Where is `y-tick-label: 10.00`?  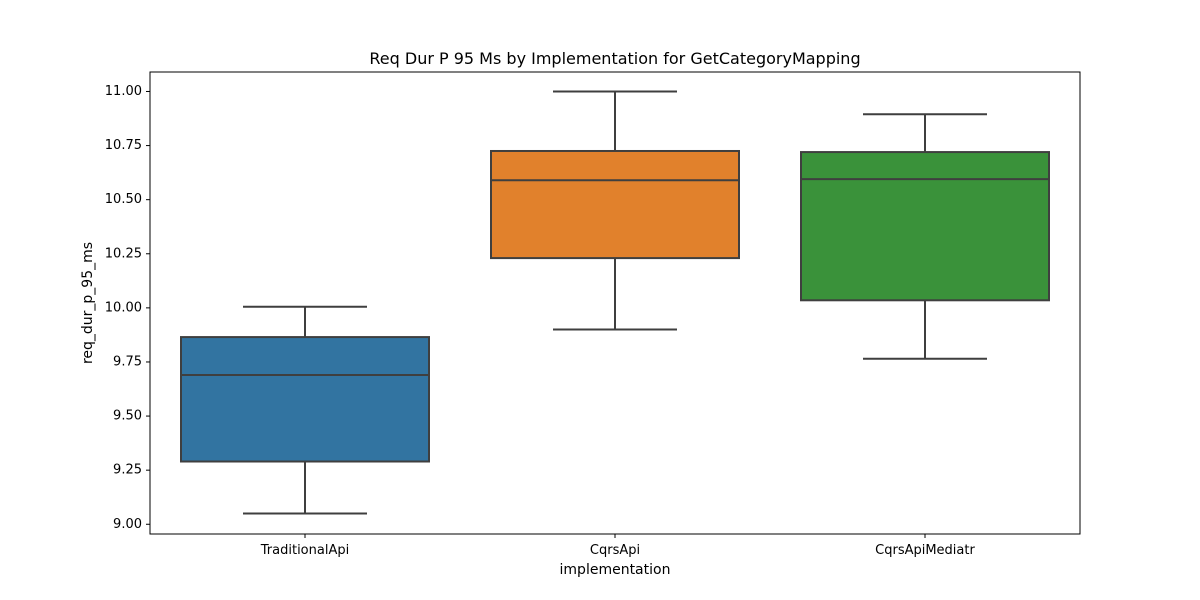
y-tick-label: 10.00 is located at coordinates (123, 307).